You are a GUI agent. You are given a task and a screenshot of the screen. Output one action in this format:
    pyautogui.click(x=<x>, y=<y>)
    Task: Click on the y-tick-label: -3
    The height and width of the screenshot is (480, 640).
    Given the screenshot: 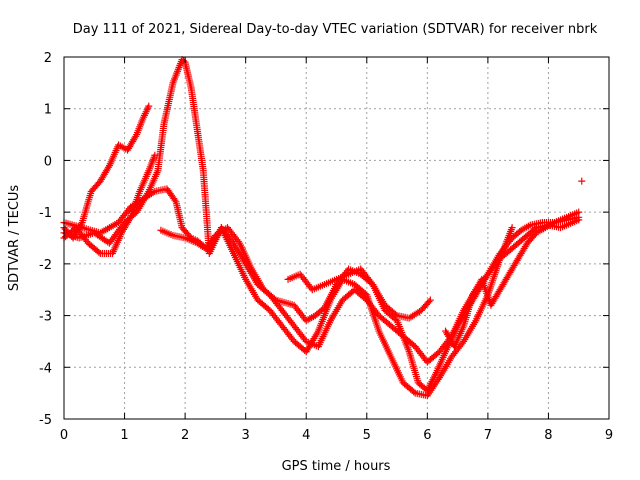 What is the action you would take?
    pyautogui.click(x=45, y=317)
    